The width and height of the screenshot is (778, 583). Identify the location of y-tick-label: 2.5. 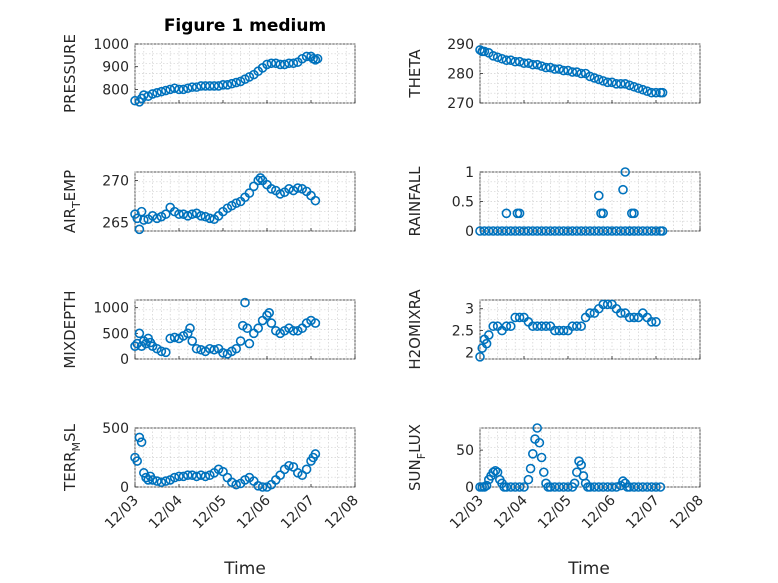
(463, 332).